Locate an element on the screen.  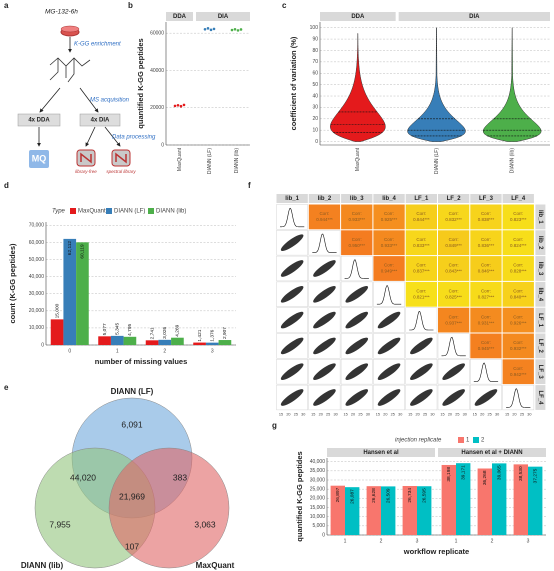
y-tick-label: 40 is located at coordinates (315, 96).